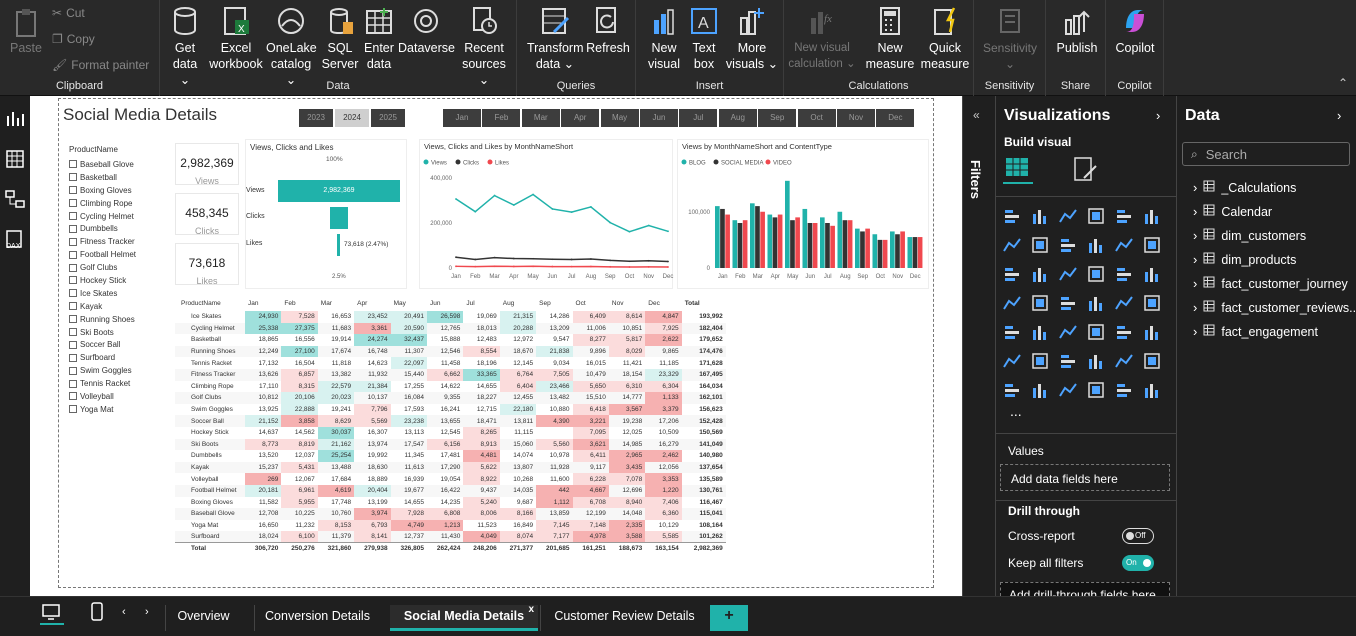 This screenshot has height=636, width=1356. Describe the element at coordinates (1077, 30) in the screenshot. I see `publish-button: Publish` at that location.